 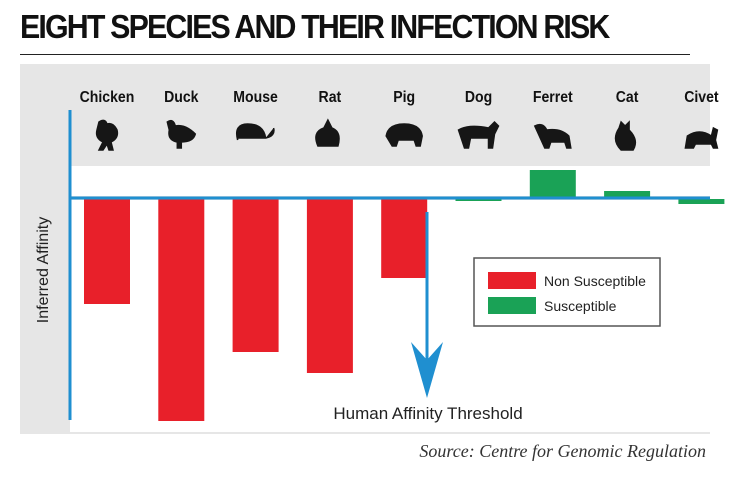 What do you see at coordinates (107, 97) in the screenshot?
I see `category-label-chicken: Chicken` at bounding box center [107, 97].